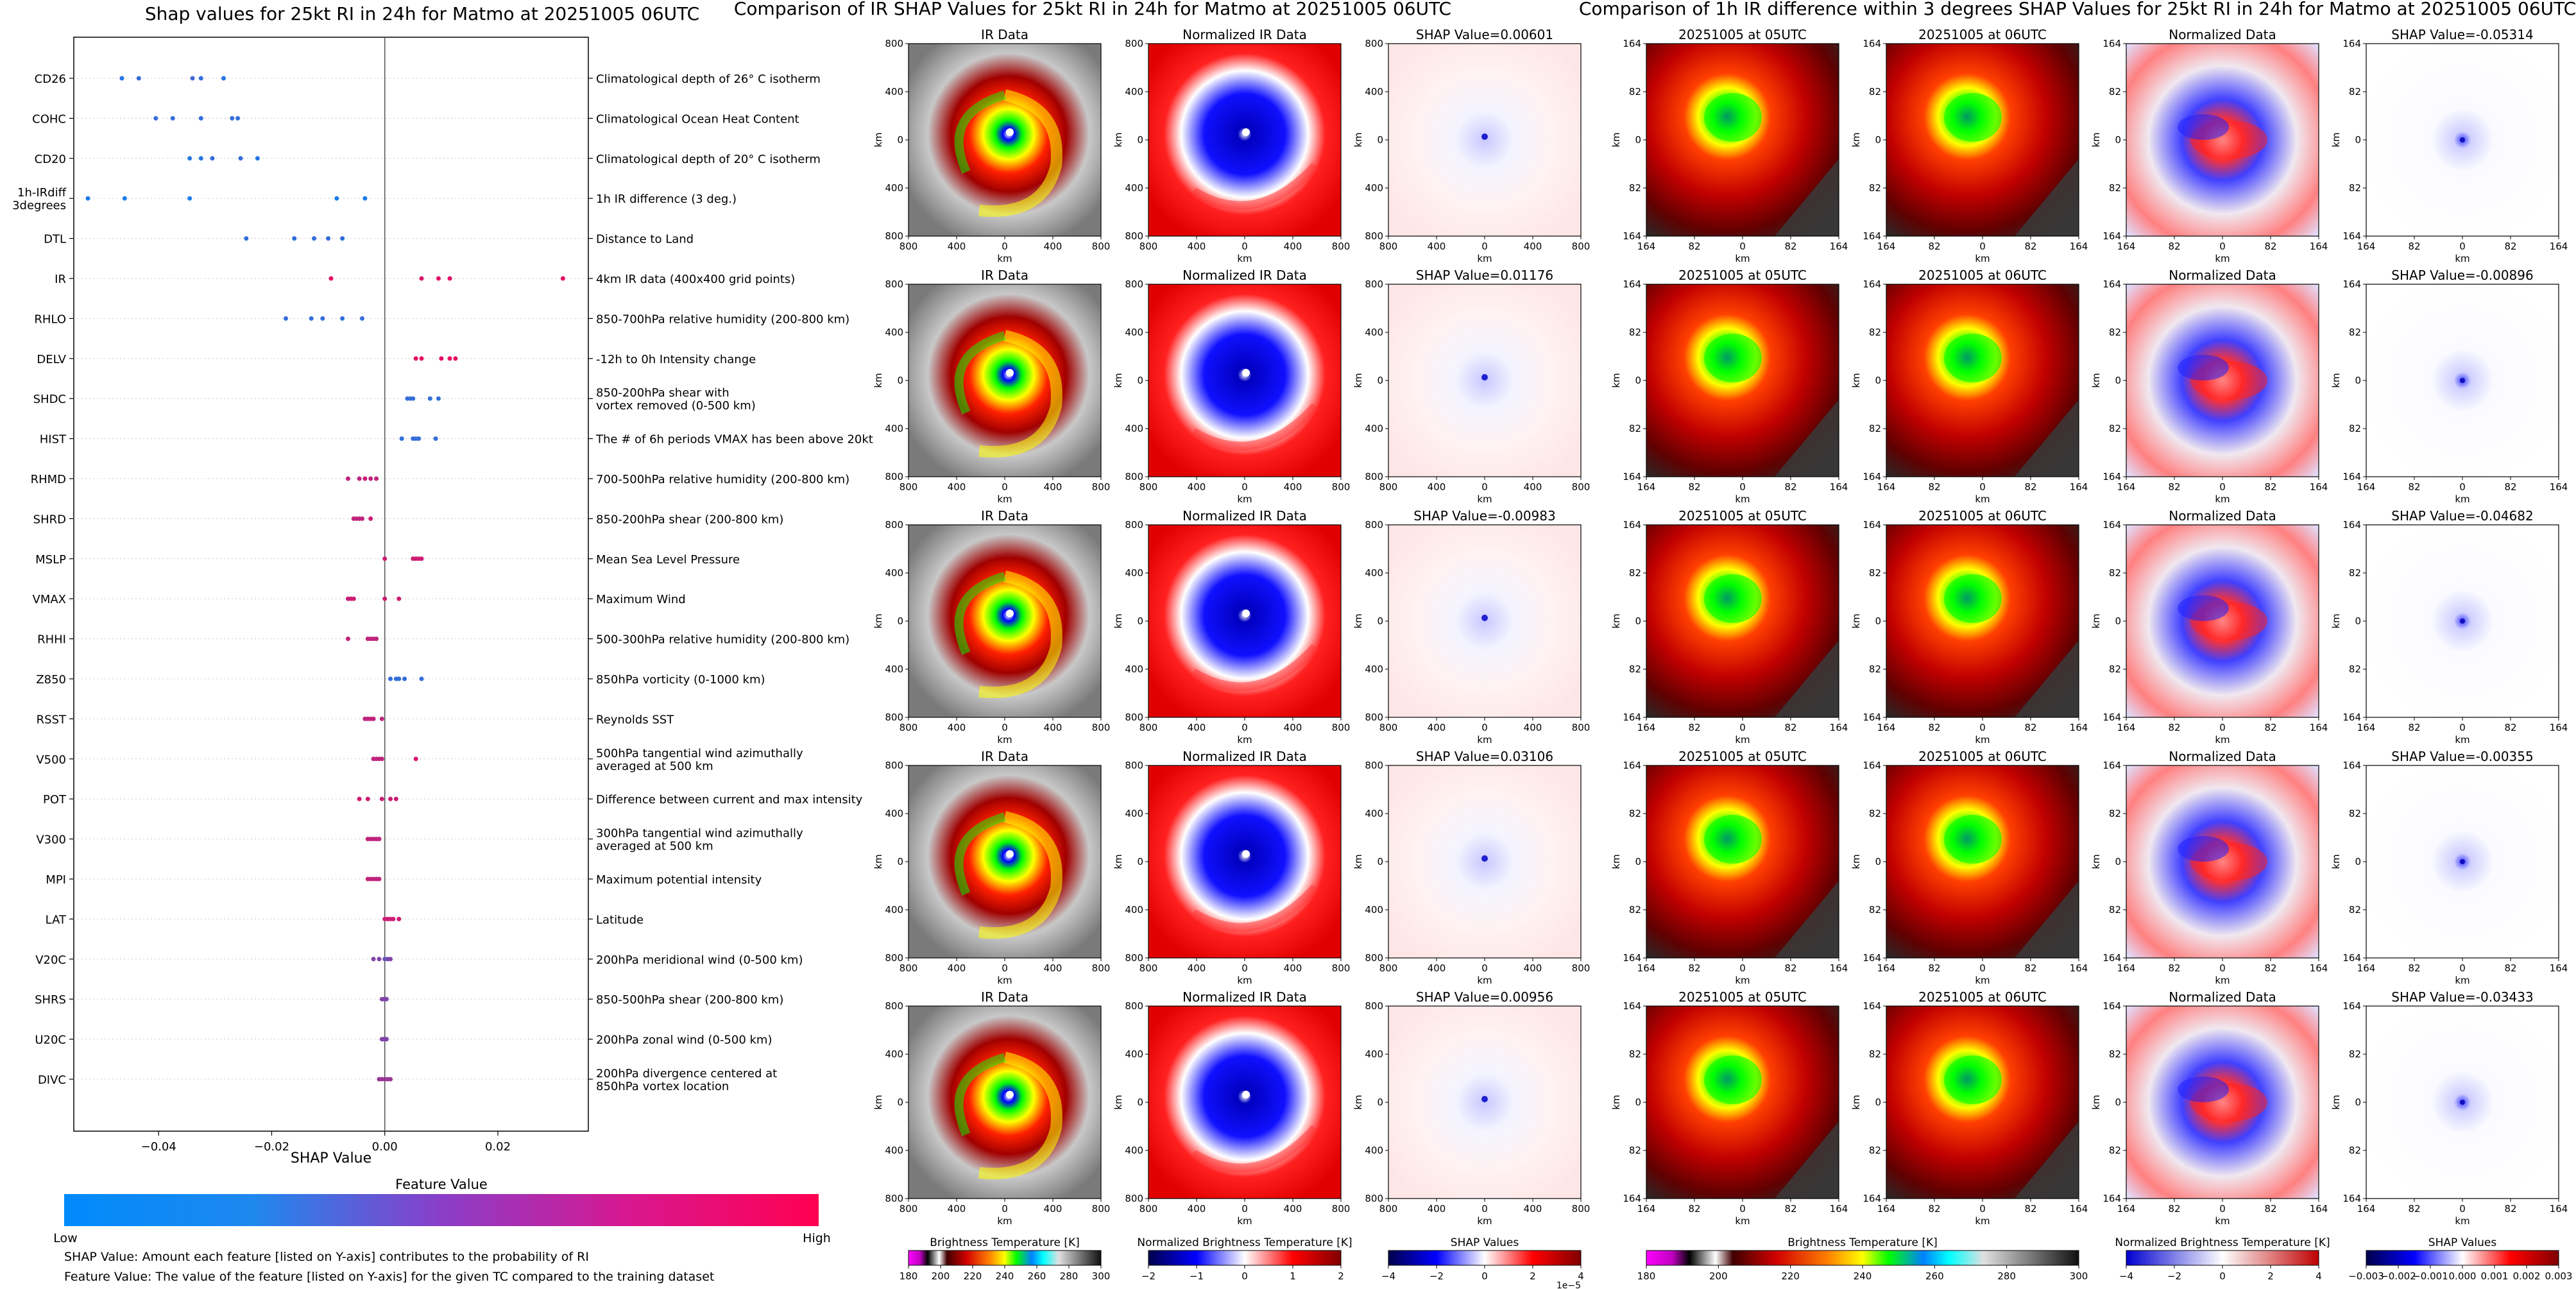 This screenshot has width=2576, height=1289. I want to click on feature-description-label: Distance to Land, so click(645, 239).